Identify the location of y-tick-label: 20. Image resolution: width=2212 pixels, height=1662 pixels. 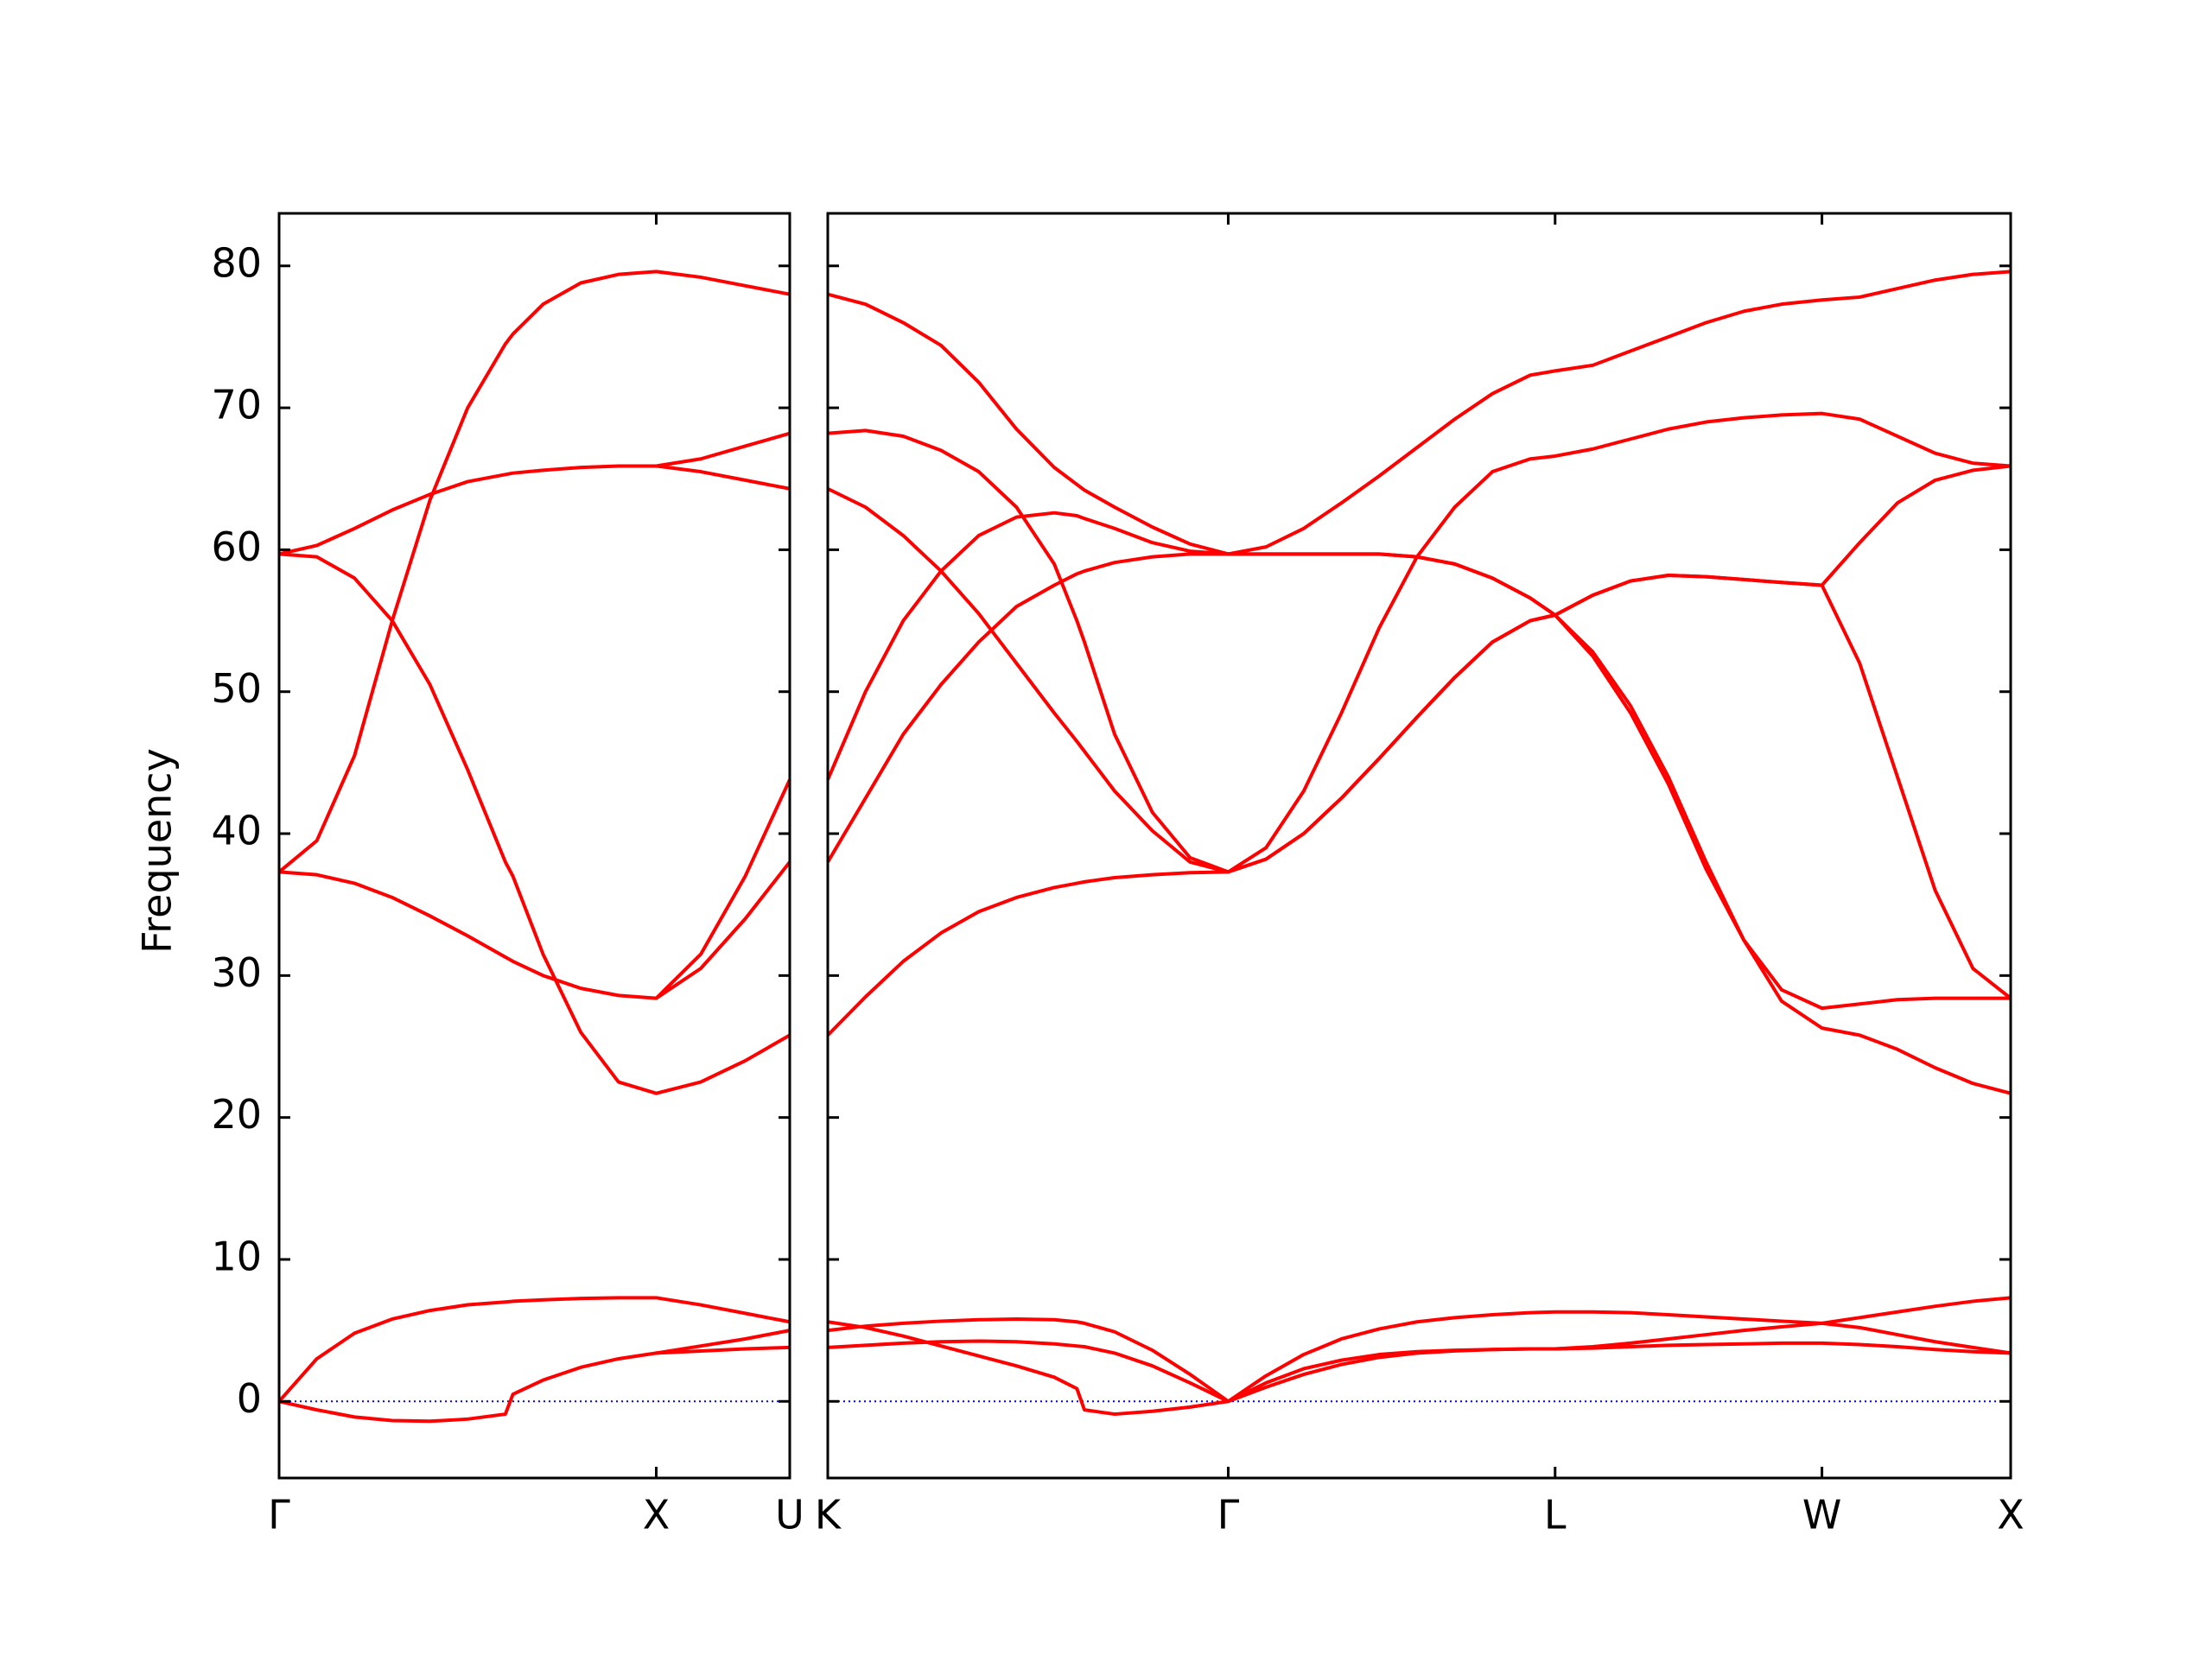
(236, 1114).